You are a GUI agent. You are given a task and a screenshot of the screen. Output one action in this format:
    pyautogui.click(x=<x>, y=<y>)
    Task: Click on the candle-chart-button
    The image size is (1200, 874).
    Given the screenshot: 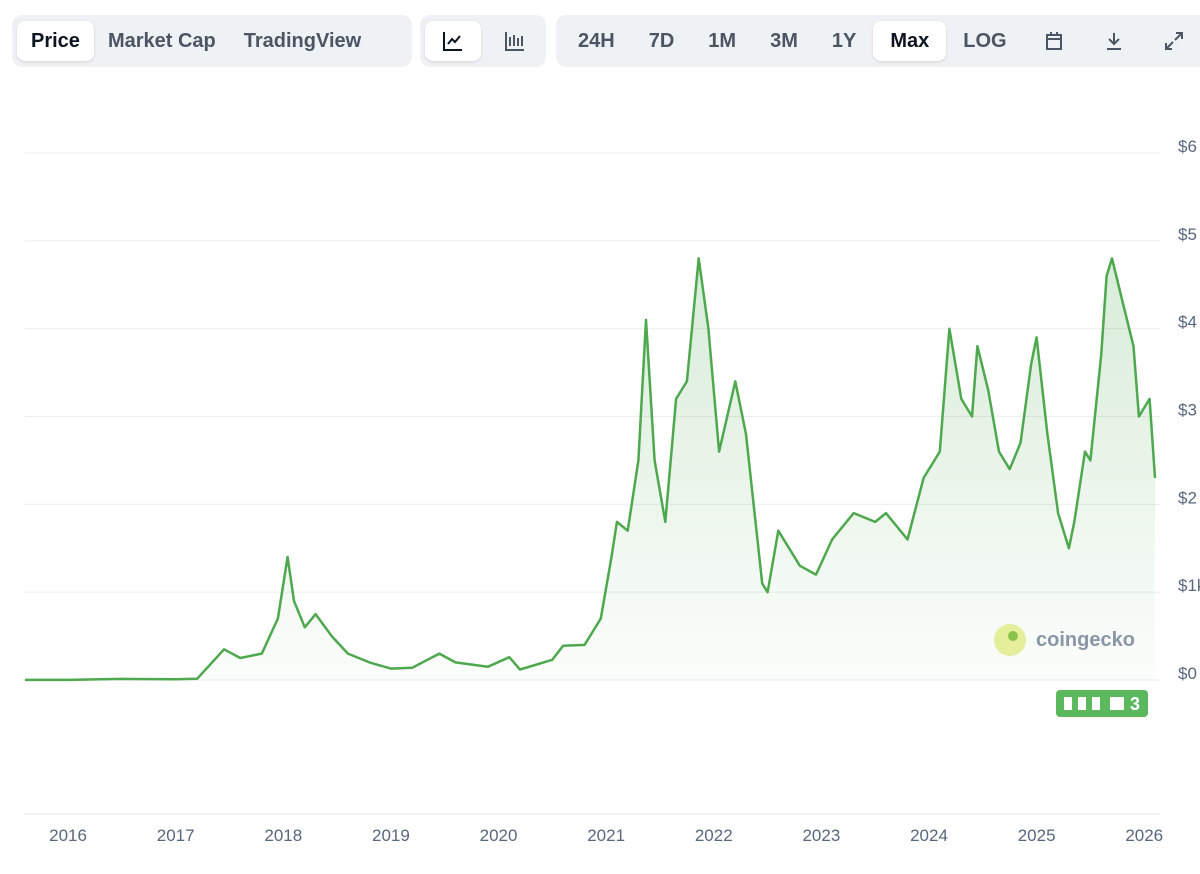 What is the action you would take?
    pyautogui.click(x=515, y=41)
    